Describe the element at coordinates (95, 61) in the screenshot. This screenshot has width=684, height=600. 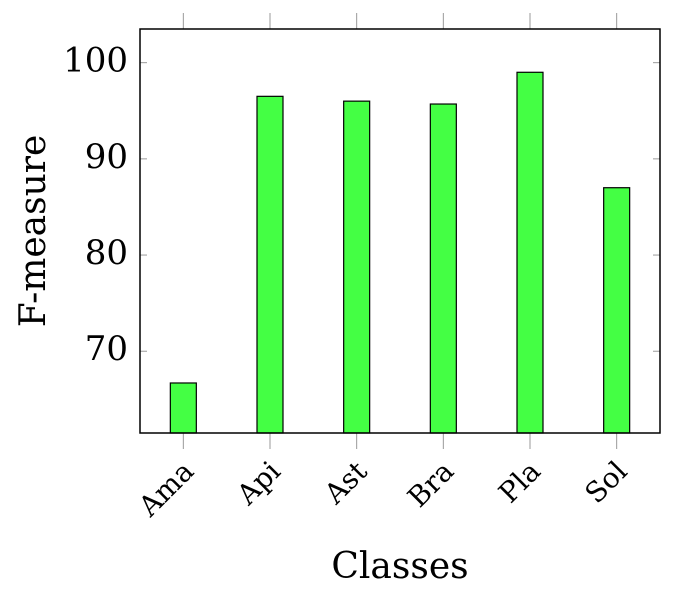
I see `y-tick-label: 100` at that location.